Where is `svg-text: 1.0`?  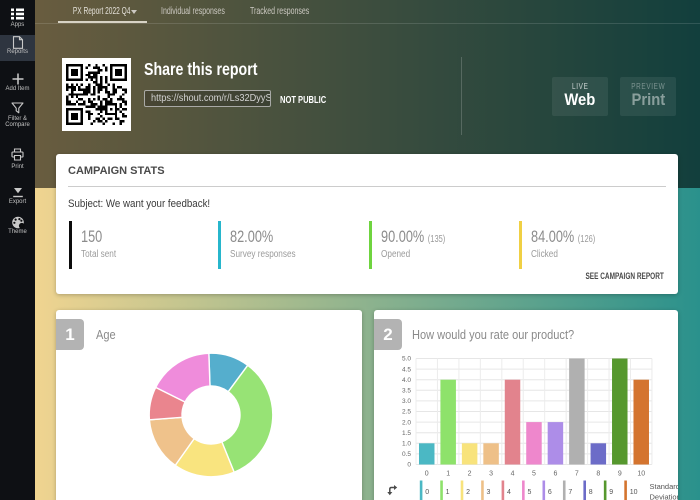
svg-text: 1.0 is located at coordinates (406, 444).